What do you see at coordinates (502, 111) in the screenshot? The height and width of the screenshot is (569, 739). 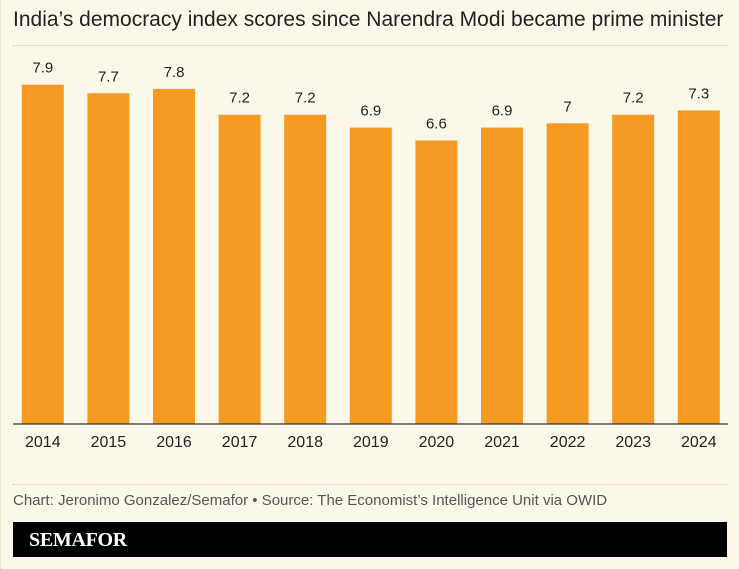 I see `data-label-2021: 6.9` at bounding box center [502, 111].